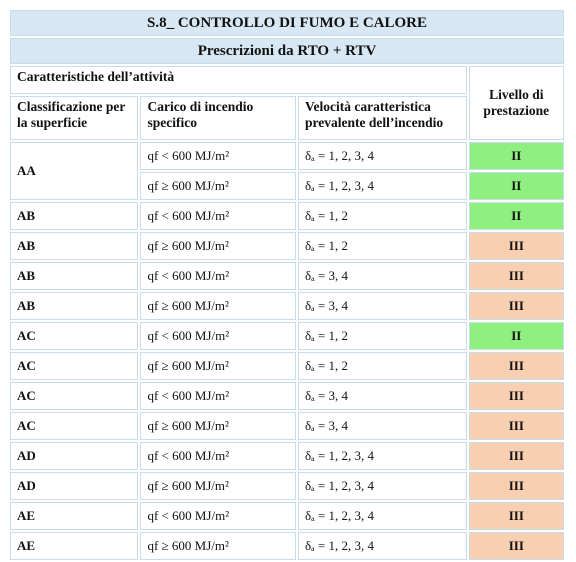 This screenshot has height=562, width=576. I want to click on group-header: Caratteristiche dell’attività, so click(238, 80).